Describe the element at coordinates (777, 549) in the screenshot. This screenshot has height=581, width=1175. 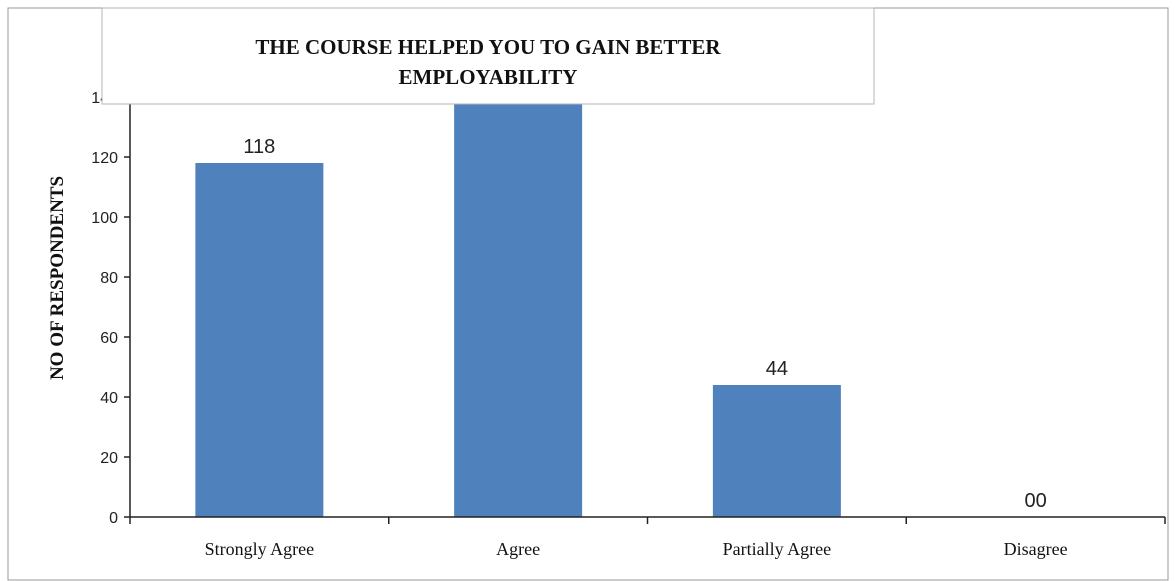
I see `x-tick-label: Partially Agree` at that location.